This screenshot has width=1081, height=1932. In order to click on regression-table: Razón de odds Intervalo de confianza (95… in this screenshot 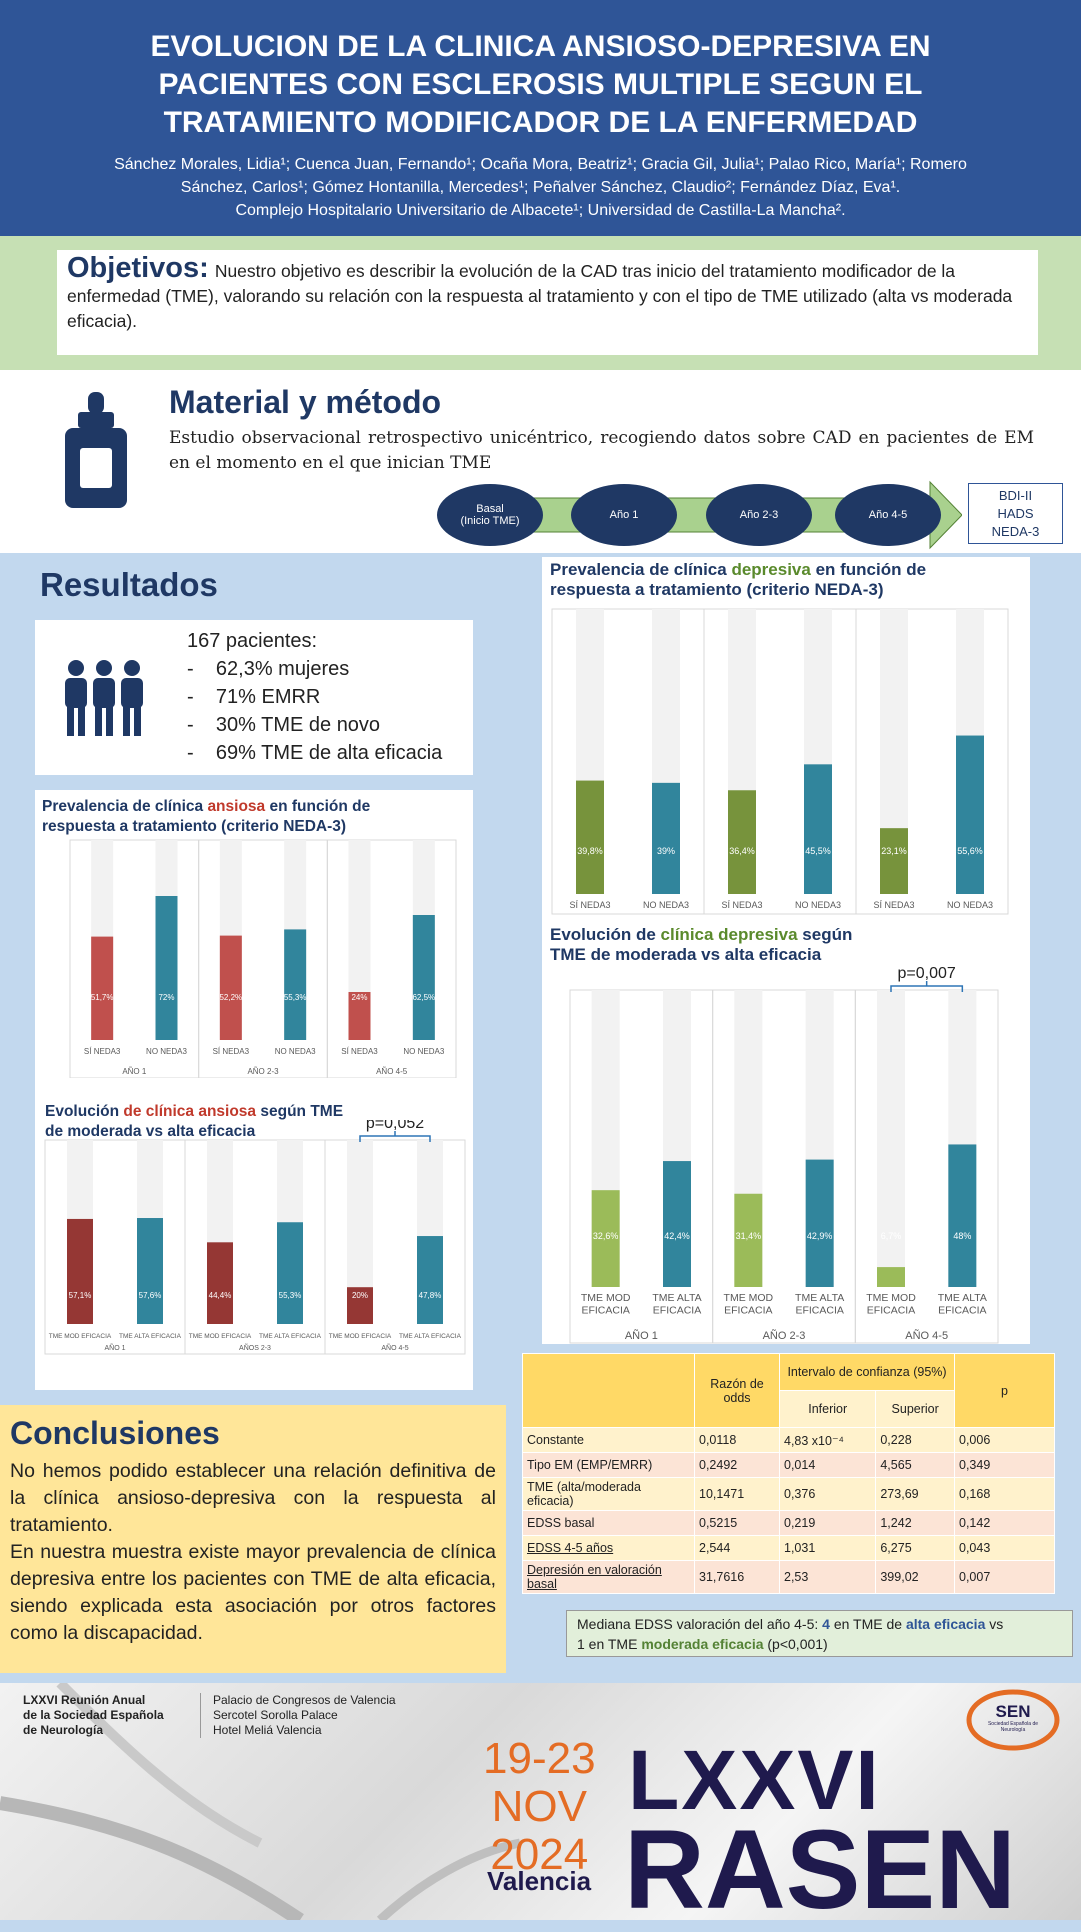, I will do `click(788, 1473)`.